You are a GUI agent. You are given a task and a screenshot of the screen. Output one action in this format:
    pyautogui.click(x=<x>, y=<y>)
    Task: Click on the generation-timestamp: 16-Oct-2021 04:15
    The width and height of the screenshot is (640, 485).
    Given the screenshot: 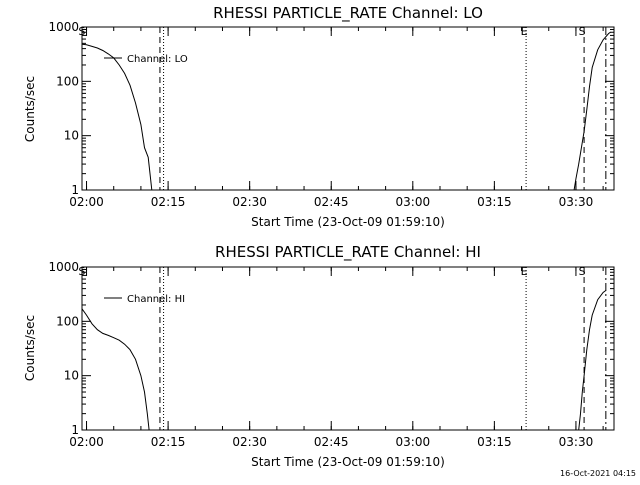 What is the action you would take?
    pyautogui.click(x=598, y=473)
    